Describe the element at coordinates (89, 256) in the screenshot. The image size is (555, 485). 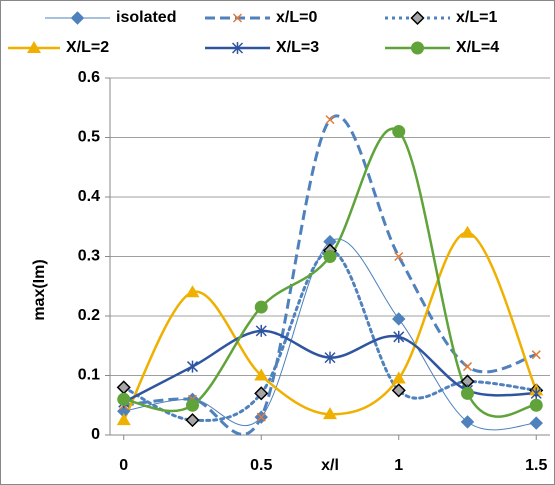
I see `y-tick-label: 0.3` at that location.